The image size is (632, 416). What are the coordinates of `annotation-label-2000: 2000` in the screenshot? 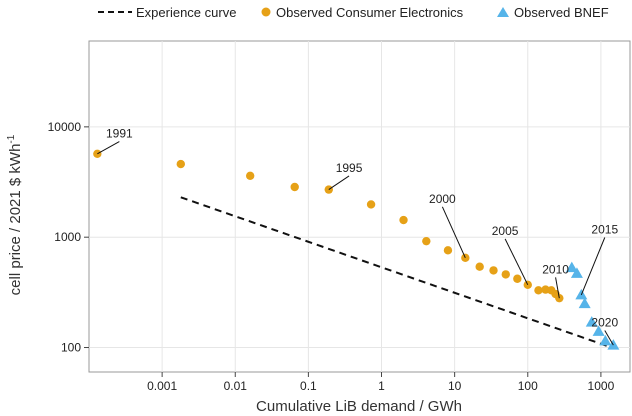 It's located at (442, 199).